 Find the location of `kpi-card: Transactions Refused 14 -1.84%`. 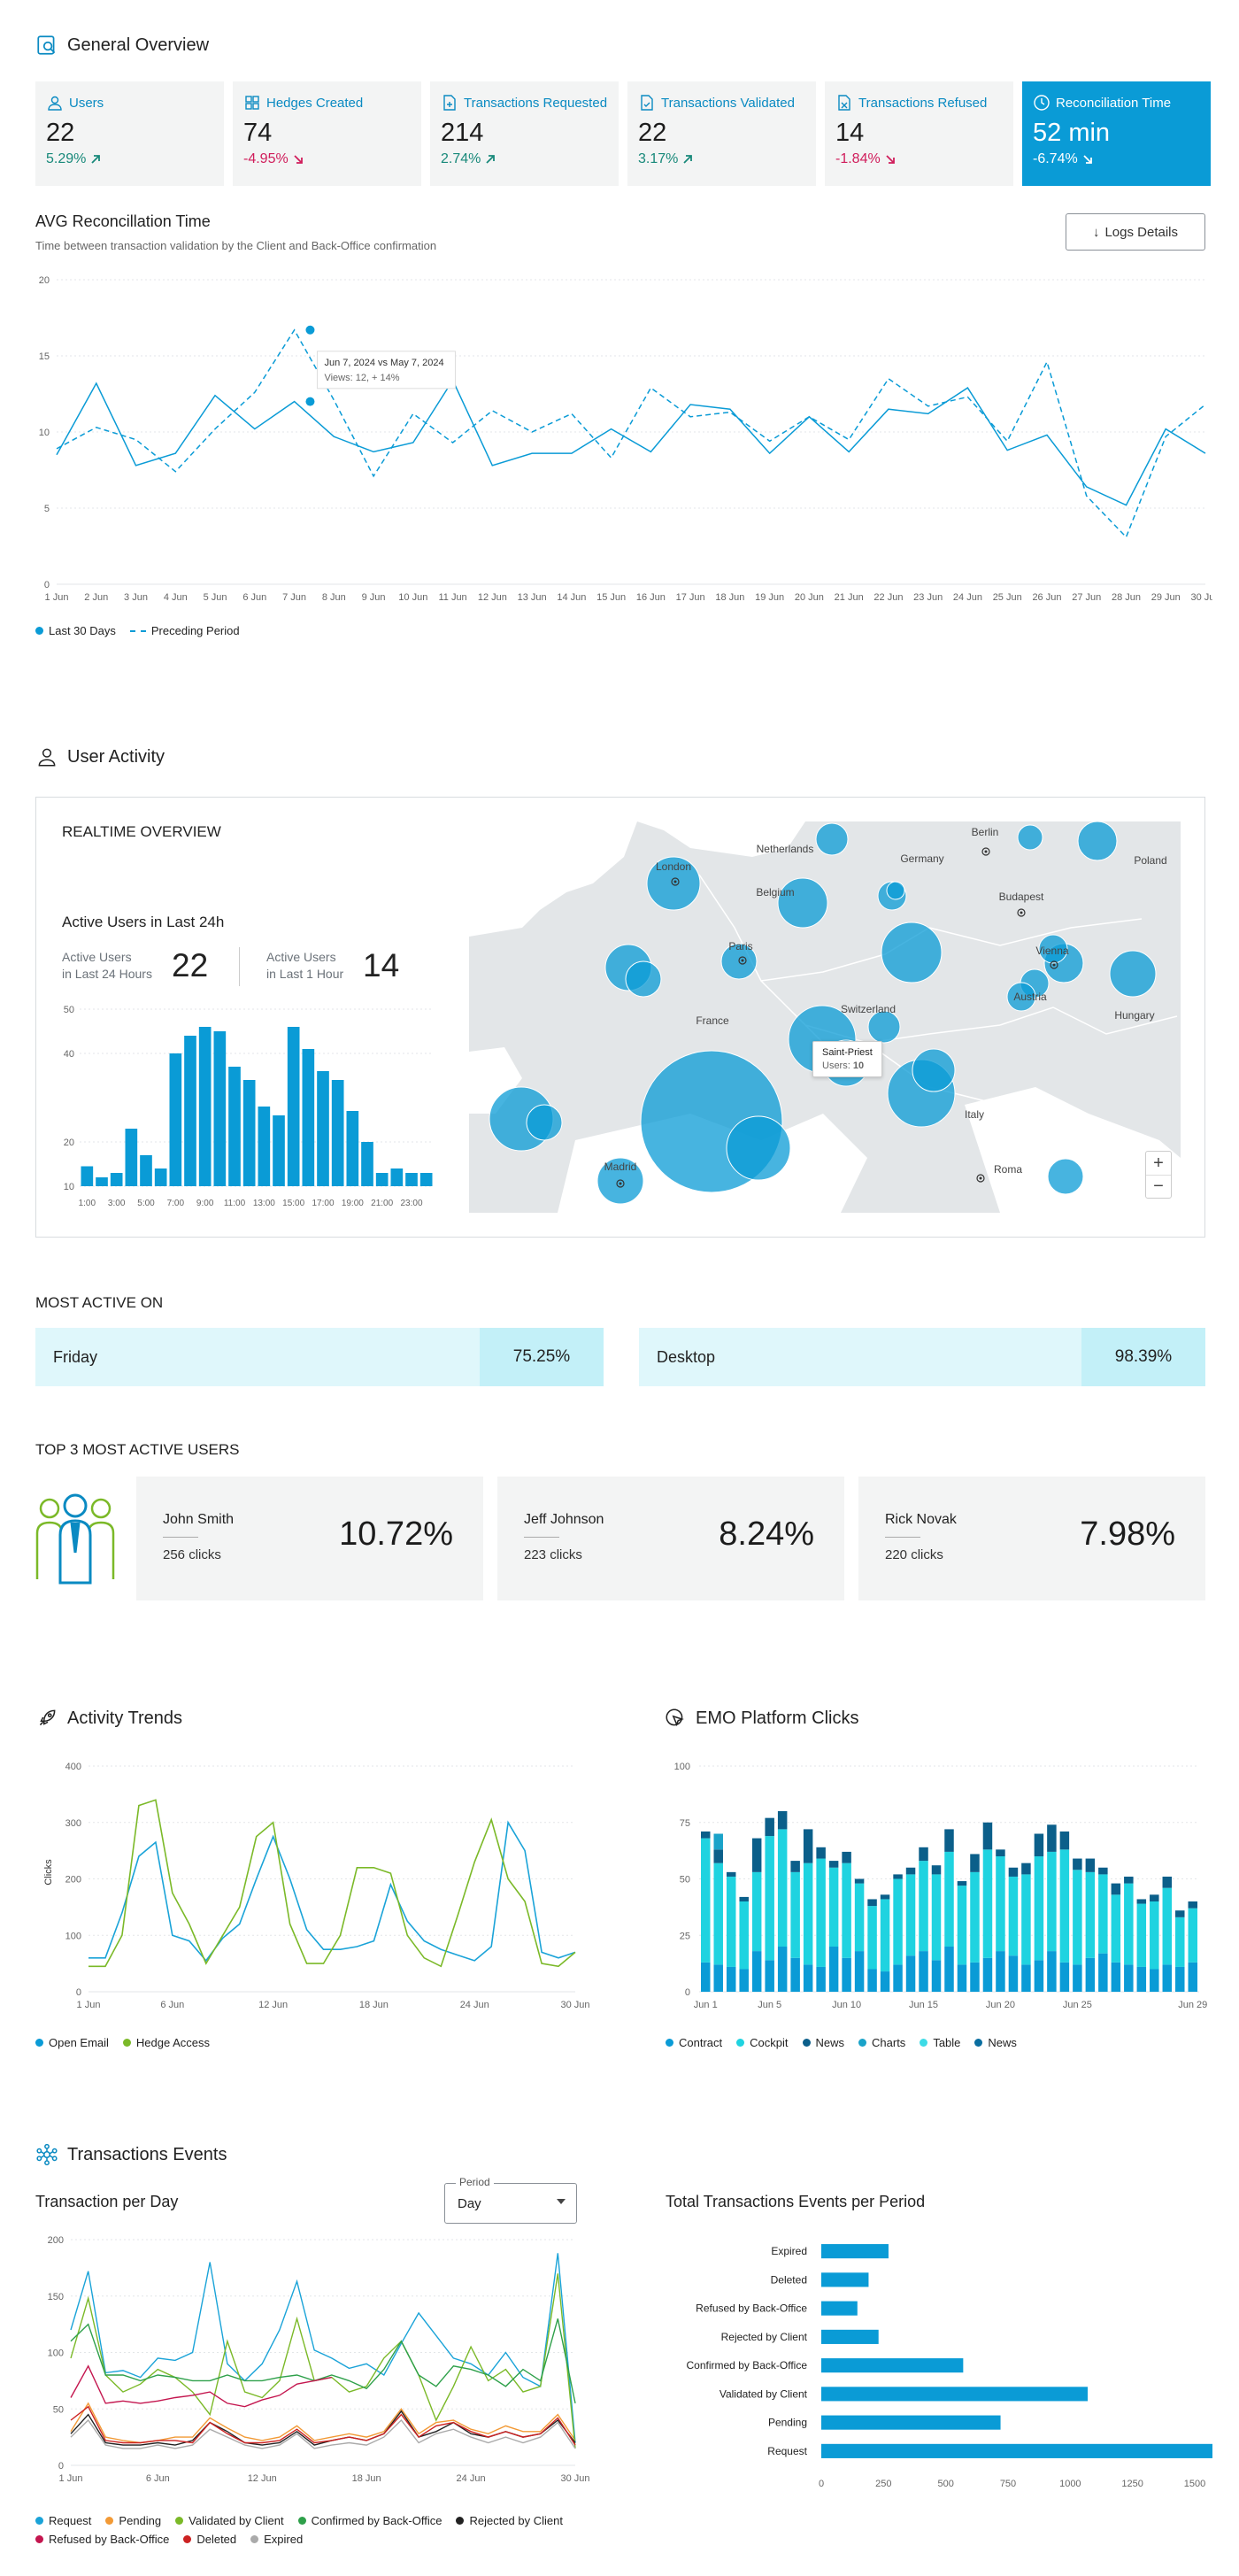

kpi-card: Transactions Refused 14 -1.84% is located at coordinates (919, 133).